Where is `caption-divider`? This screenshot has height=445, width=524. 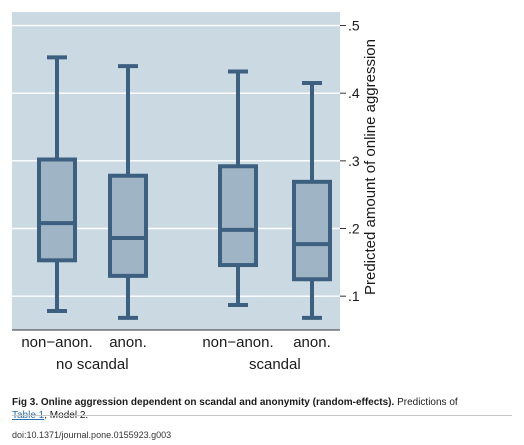
caption-divider is located at coordinates (262, 415).